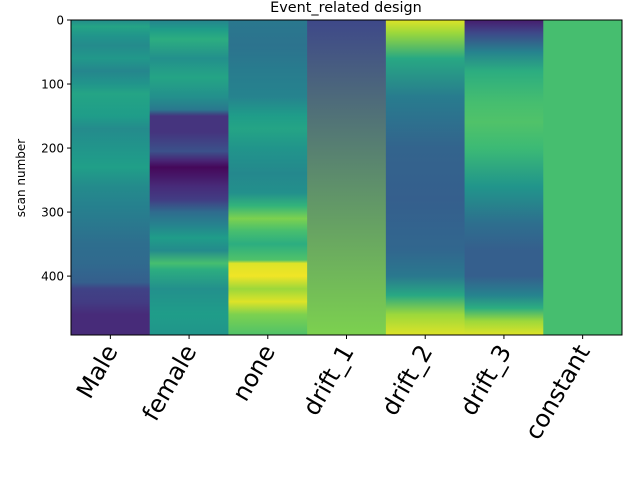 Image resolution: width=640 pixels, height=478 pixels. I want to click on x-tick-label-drift-1: drift_1, so click(328, 380).